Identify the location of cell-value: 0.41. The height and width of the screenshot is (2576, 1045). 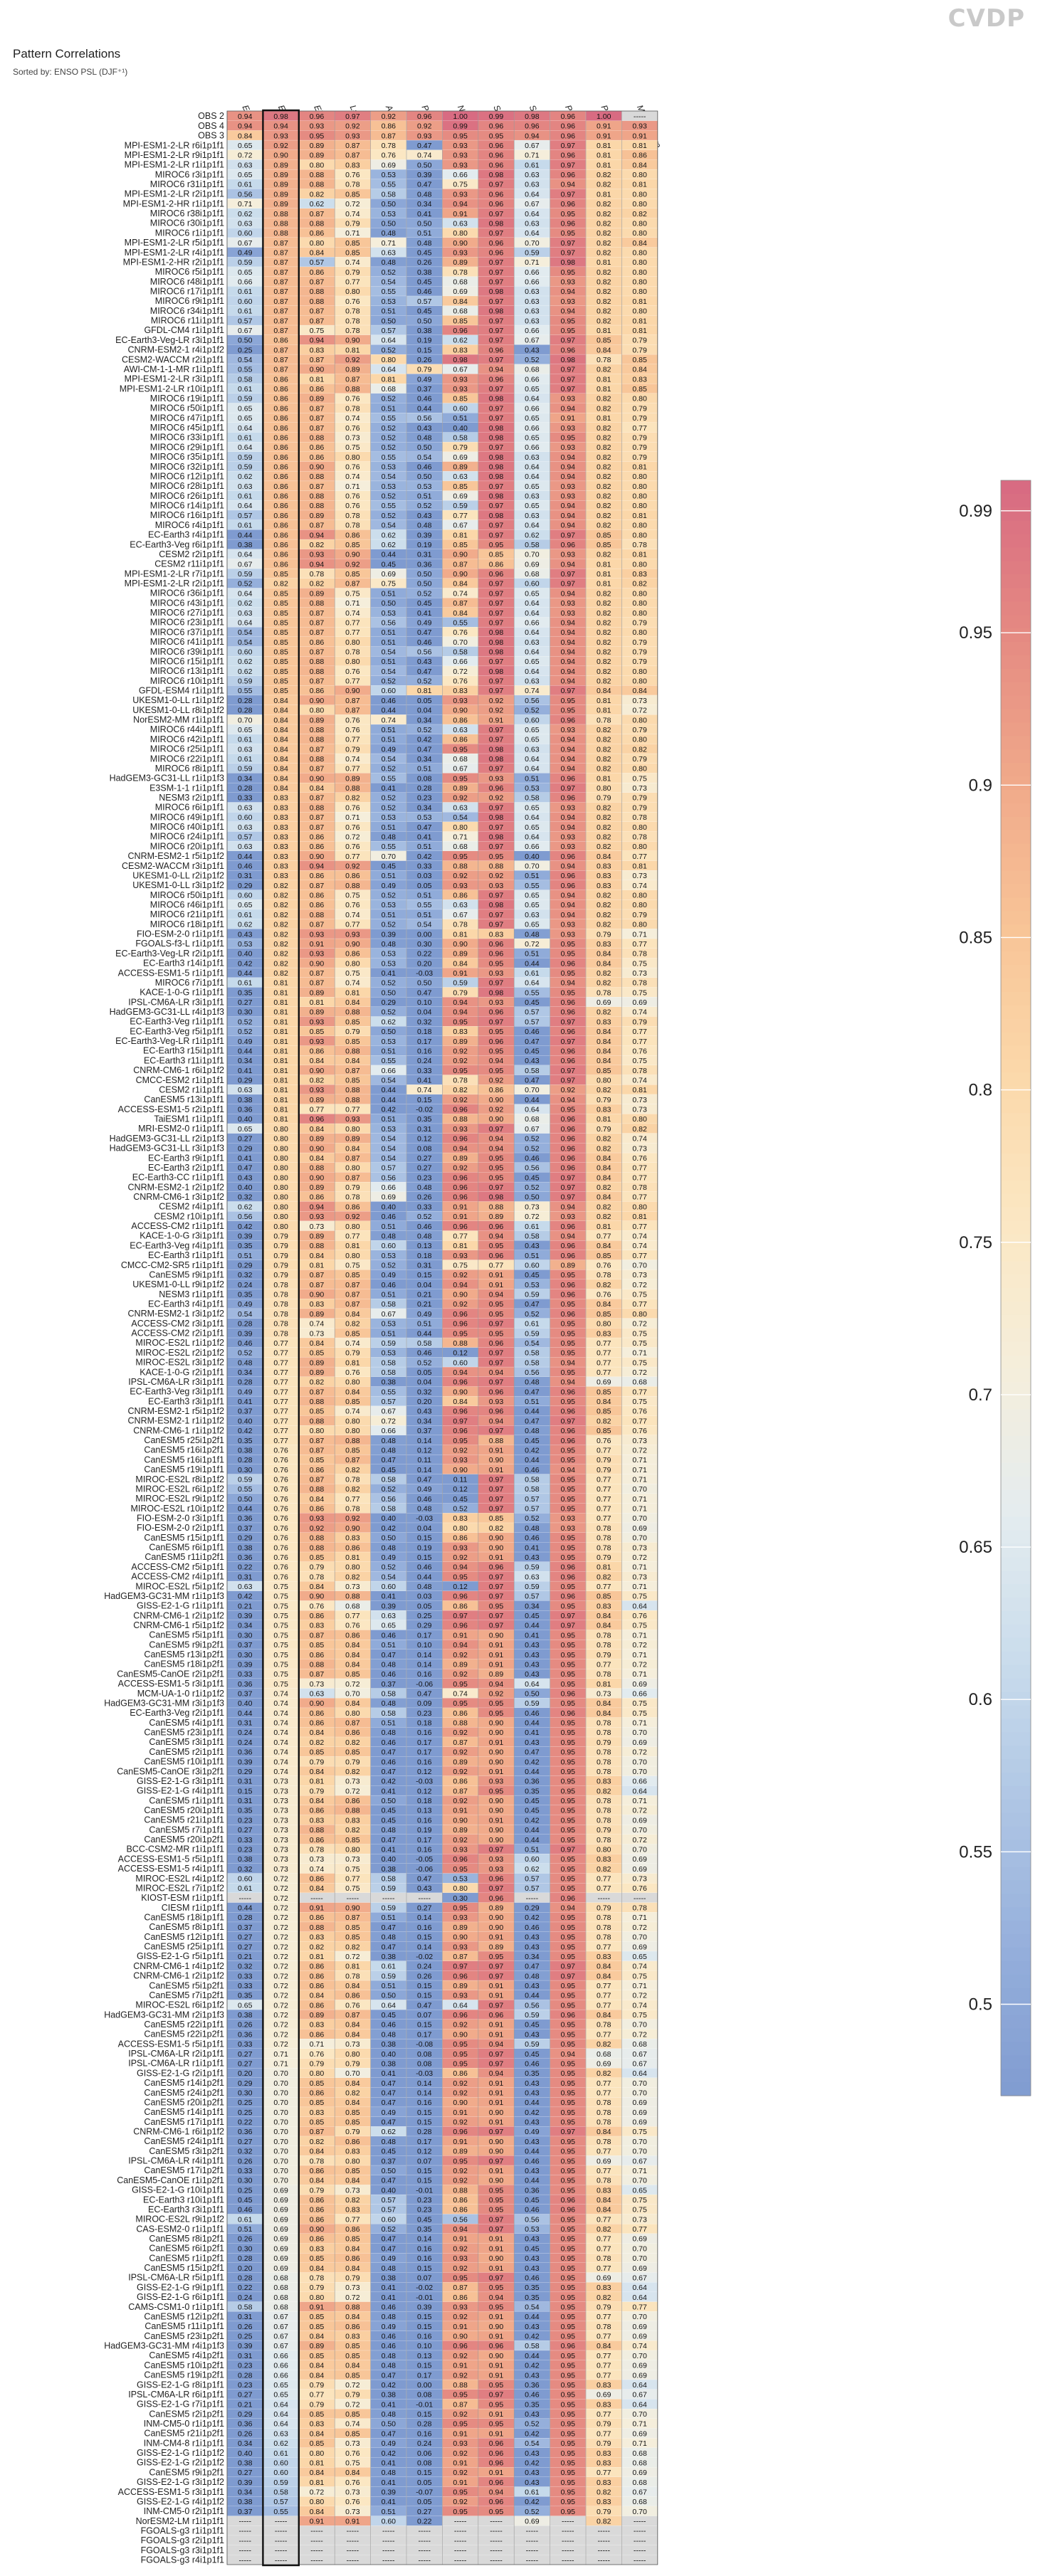
(424, 613).